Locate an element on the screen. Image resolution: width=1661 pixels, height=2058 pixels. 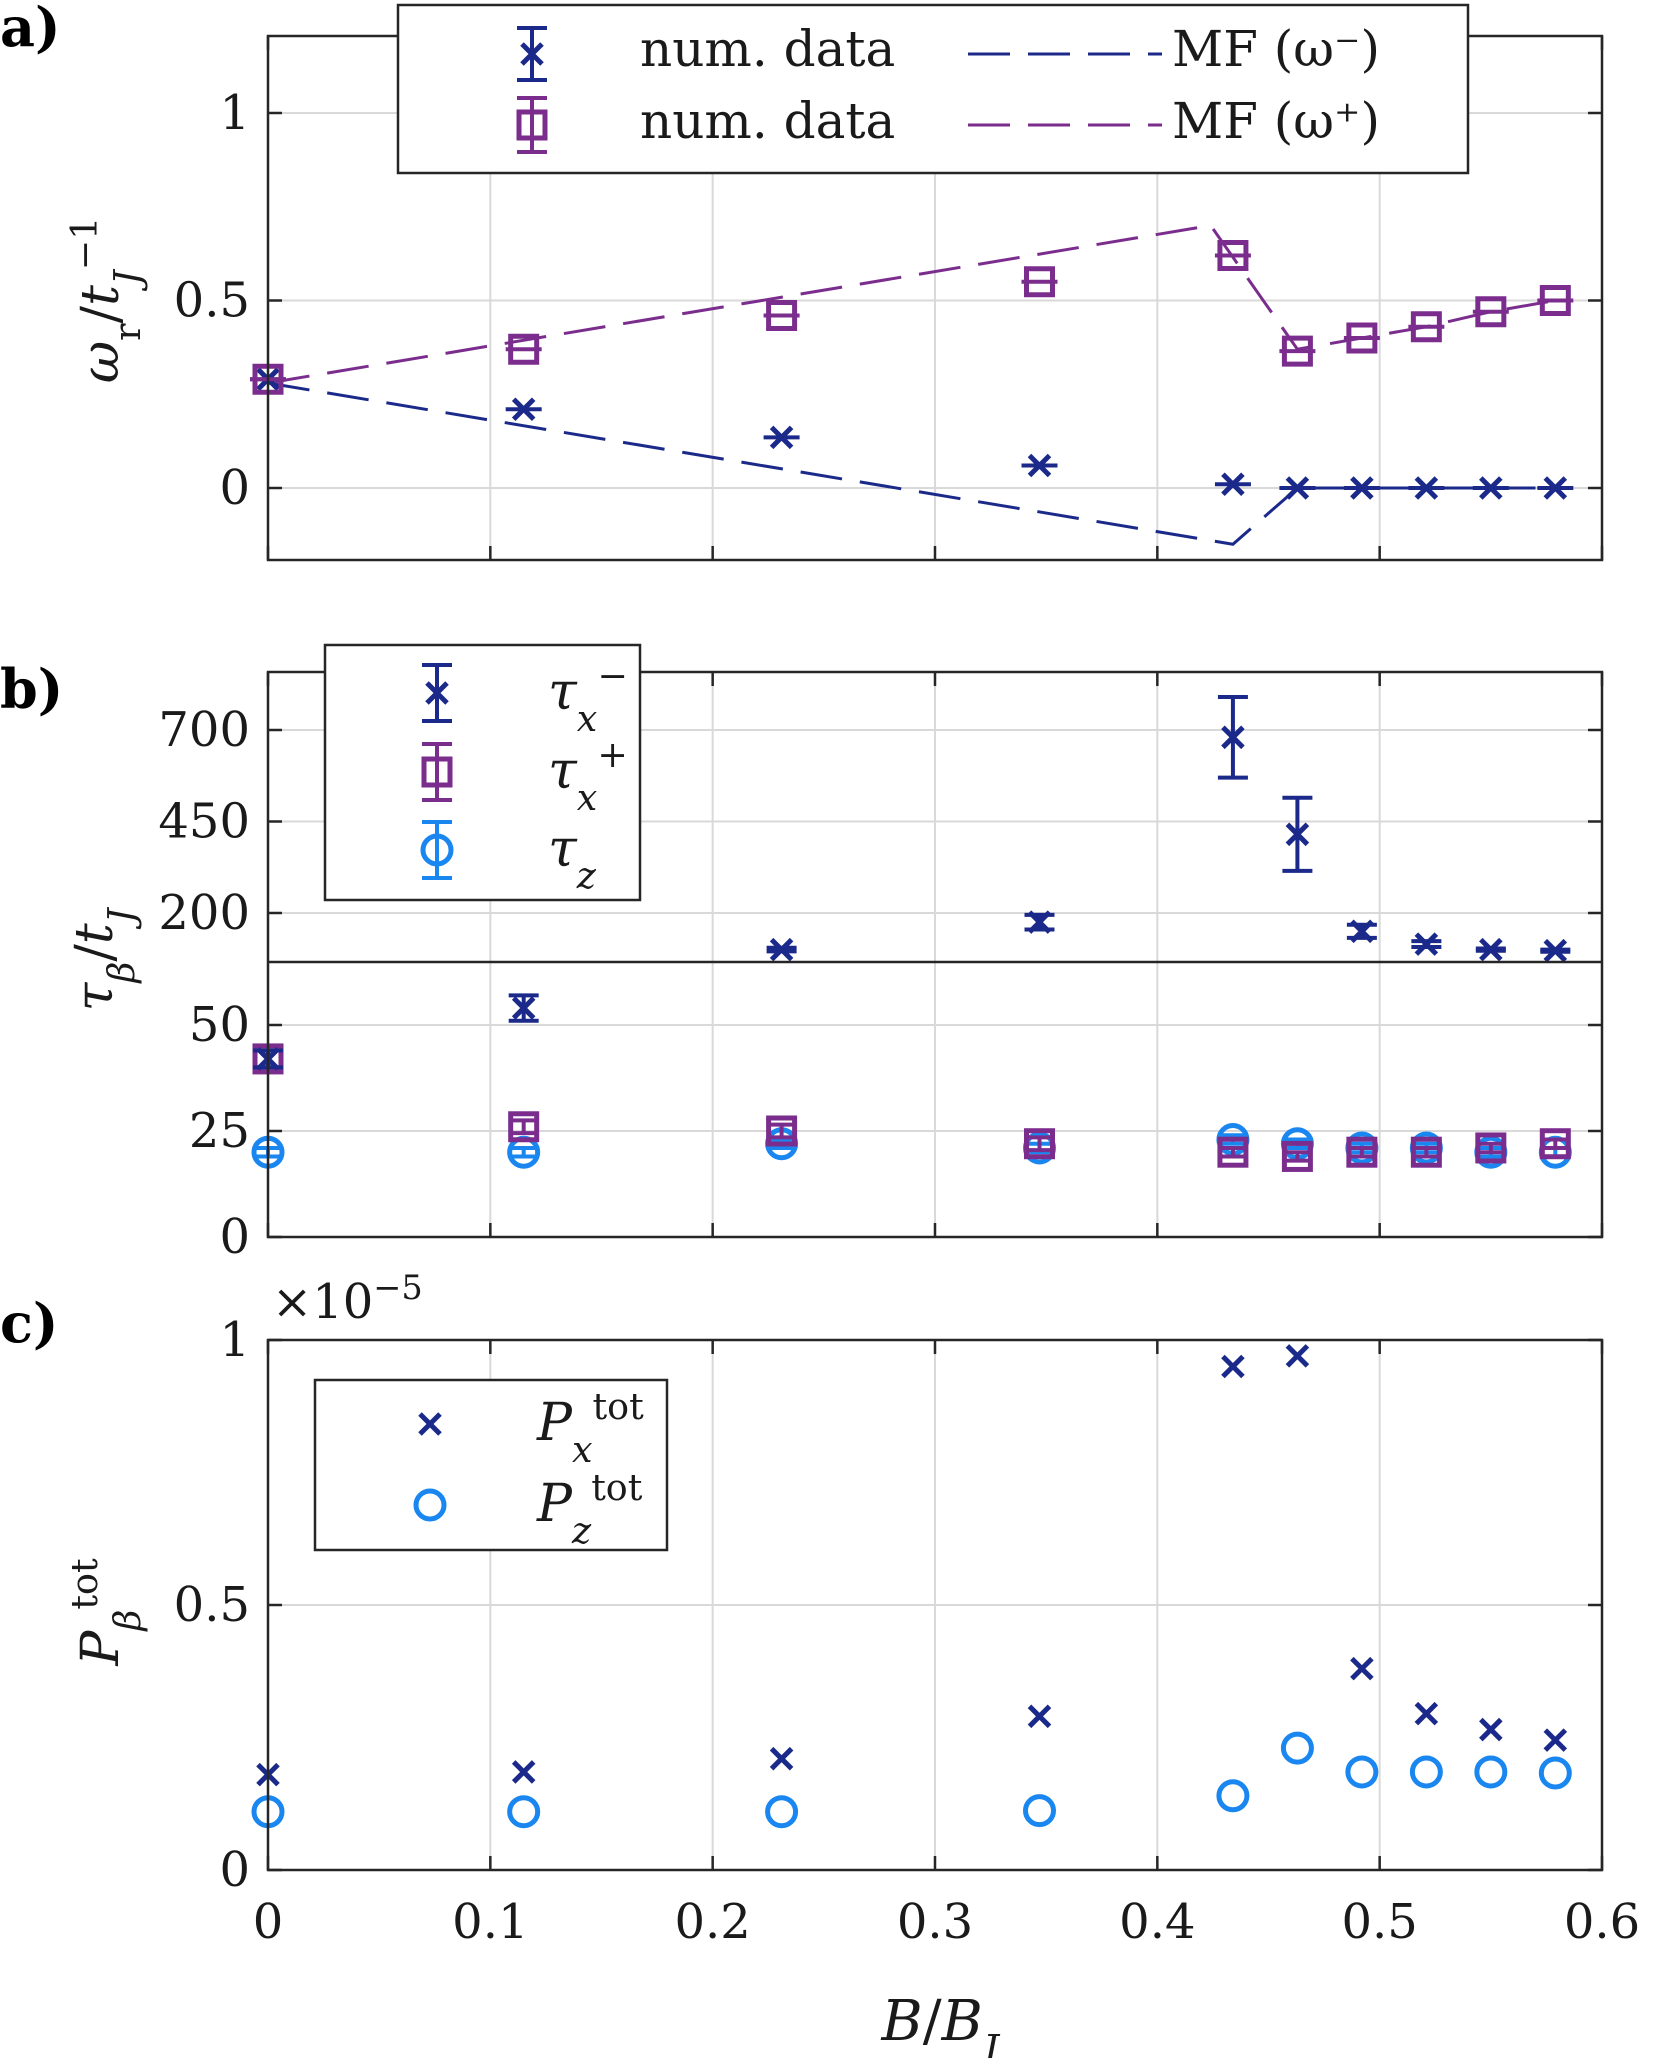
x-tick-label-4: 0.4 is located at coordinates (1157, 1922).